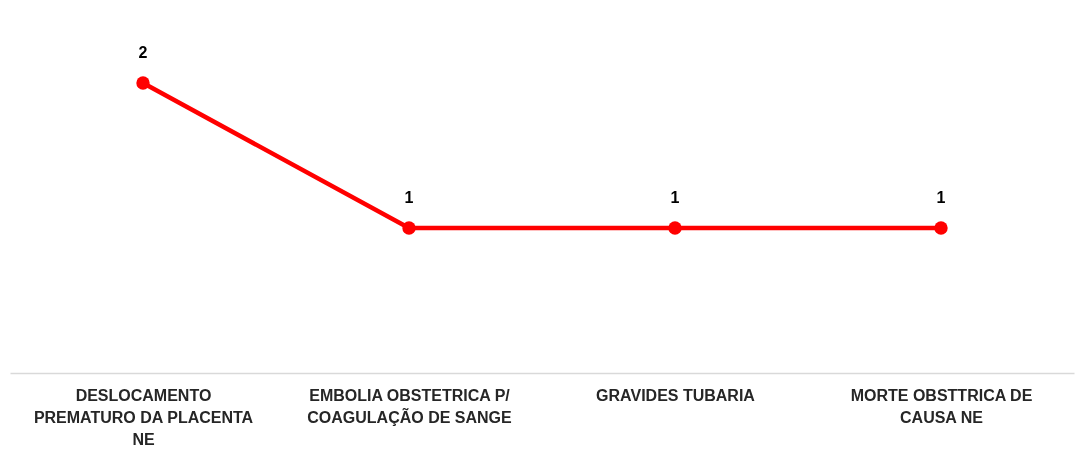 Image resolution: width=1080 pixels, height=461 pixels. Describe the element at coordinates (410, 406) in the screenshot. I see `x-tick-label: EMBOLIA OBSTETRICA P/ COAGULAÇÃO DE SANGE` at that location.